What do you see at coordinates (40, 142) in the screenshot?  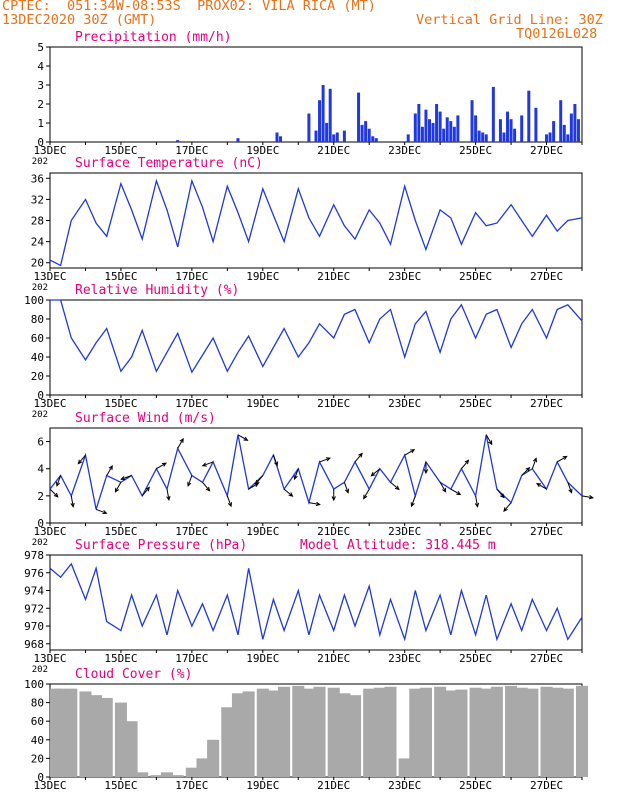 I see `y-tick-label: 0` at bounding box center [40, 142].